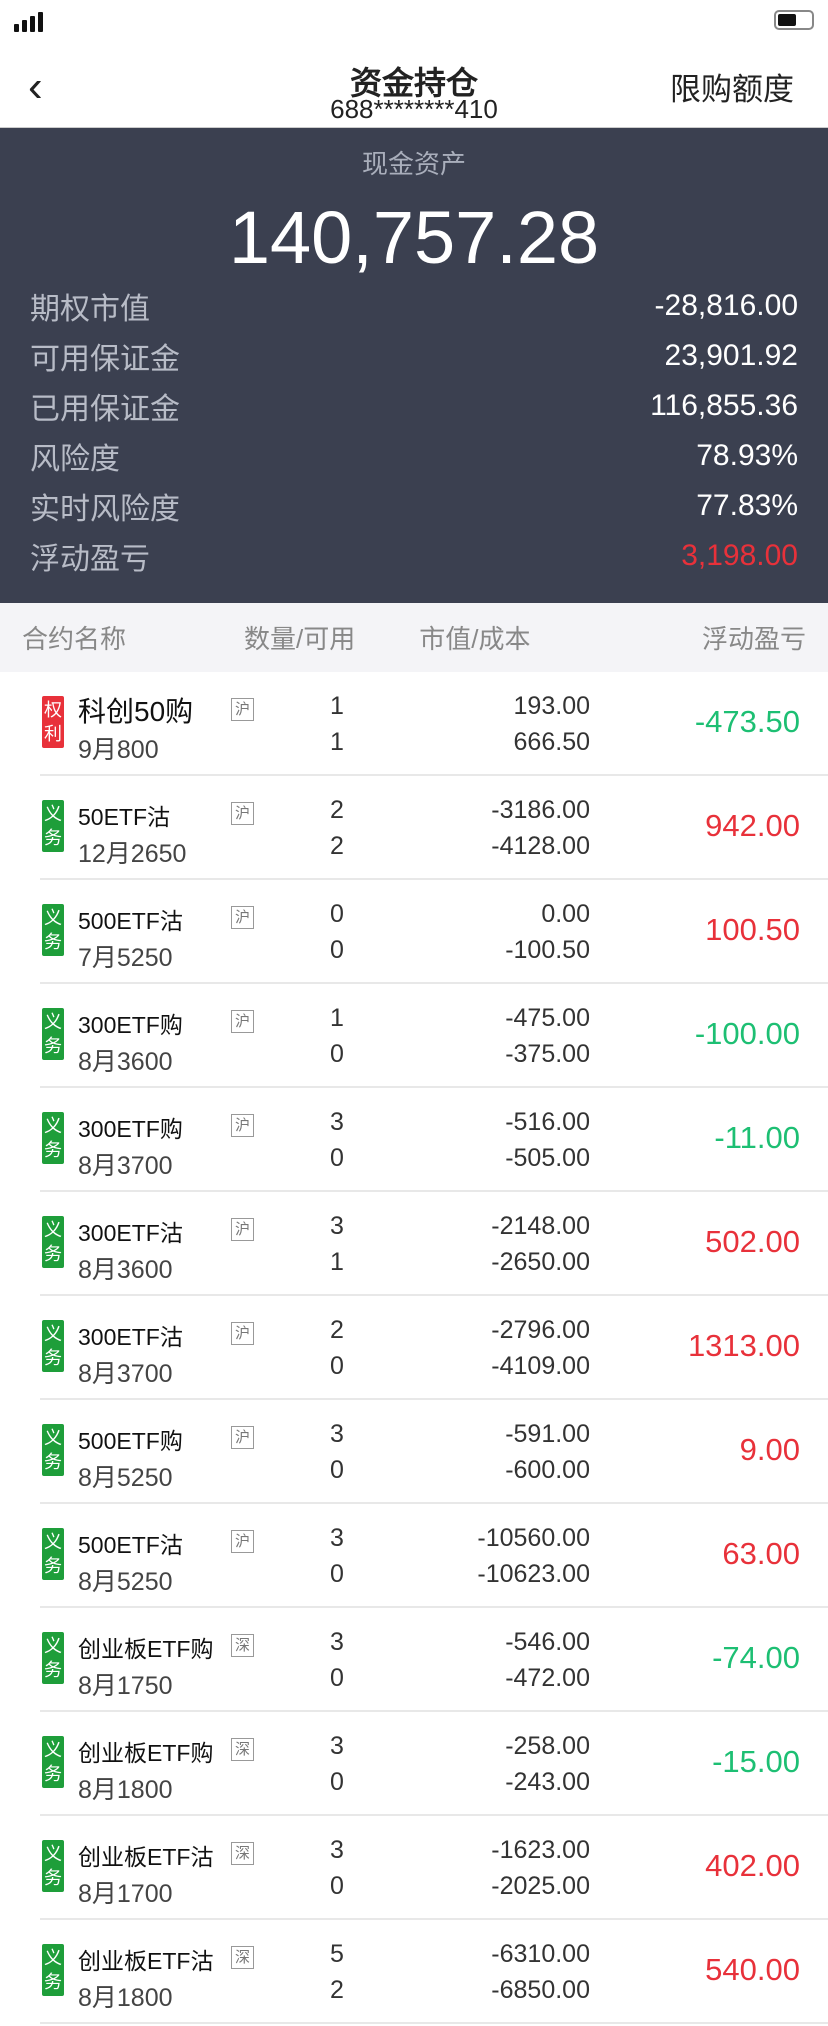 The width and height of the screenshot is (828, 2026). What do you see at coordinates (105, 509) in the screenshot?
I see `summary-label: 实时风险度` at bounding box center [105, 509].